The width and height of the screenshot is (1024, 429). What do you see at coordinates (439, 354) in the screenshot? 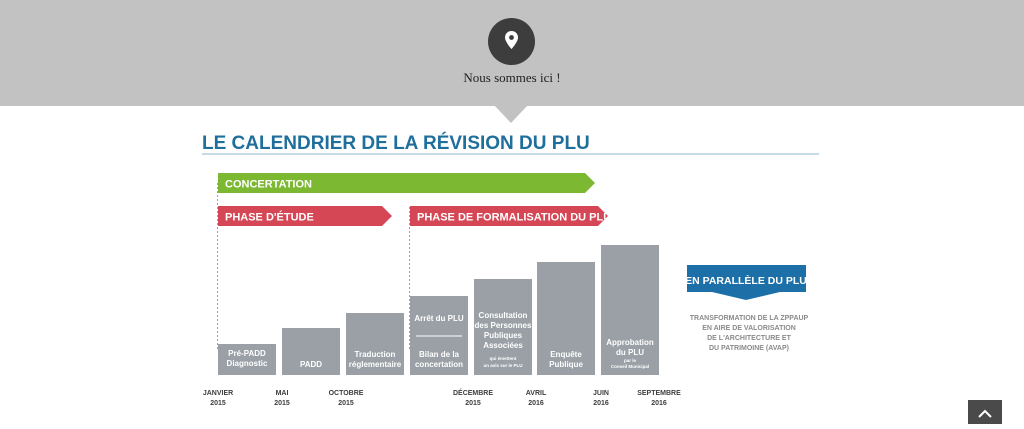
I see `bar-label: Bilan de la` at bounding box center [439, 354].